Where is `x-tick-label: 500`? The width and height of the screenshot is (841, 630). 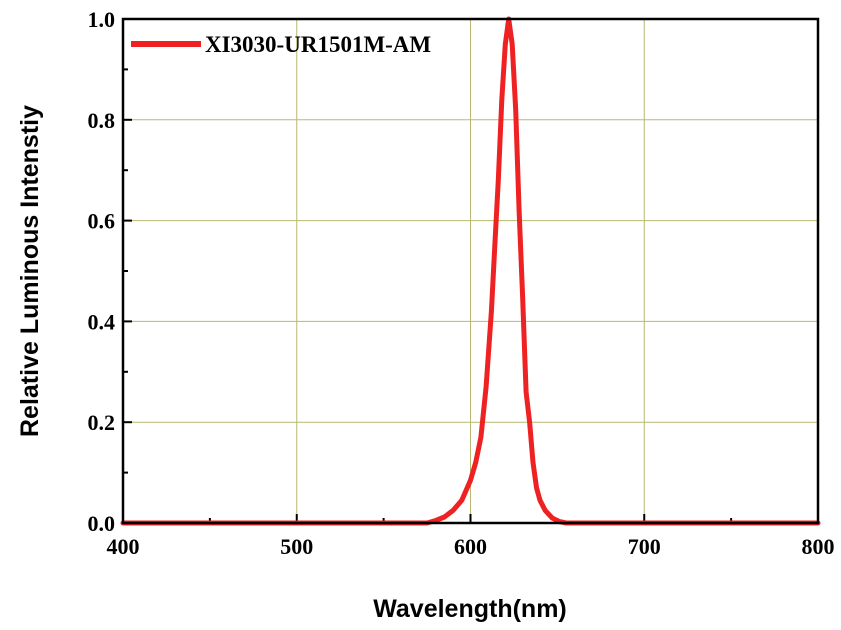 x-tick-label: 500 is located at coordinates (296, 546).